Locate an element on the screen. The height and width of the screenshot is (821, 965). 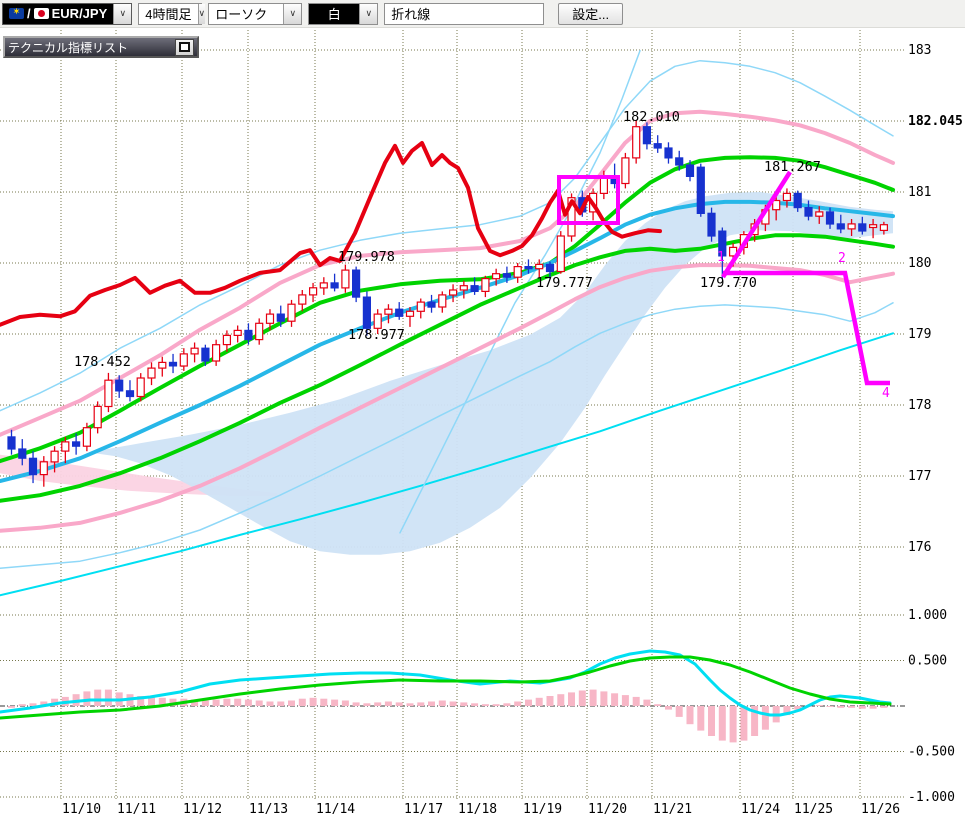
chart-type-label: ローソク is located at coordinates (241, 14).